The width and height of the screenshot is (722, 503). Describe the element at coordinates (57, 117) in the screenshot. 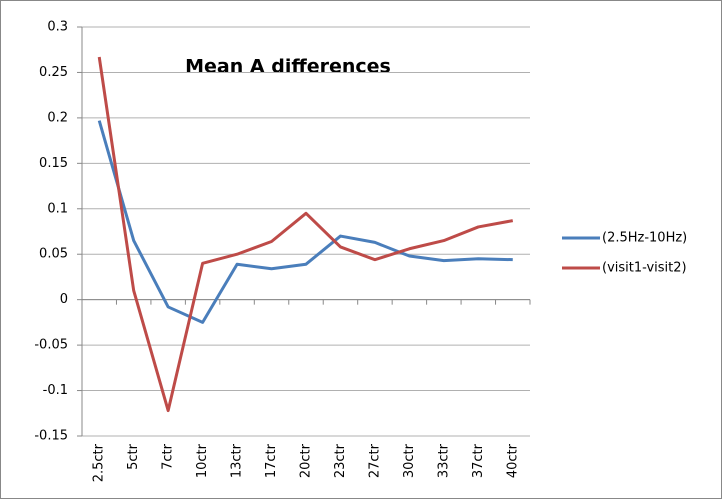

I see `y-tick-label: 0.2` at that location.